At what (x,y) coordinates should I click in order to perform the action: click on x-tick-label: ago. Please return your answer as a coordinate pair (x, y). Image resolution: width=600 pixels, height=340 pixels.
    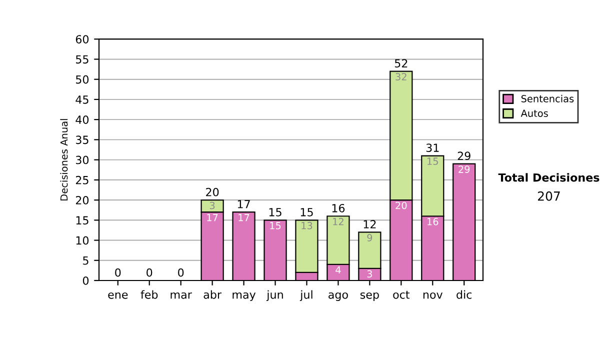
    Looking at the image, I should click on (338, 296).